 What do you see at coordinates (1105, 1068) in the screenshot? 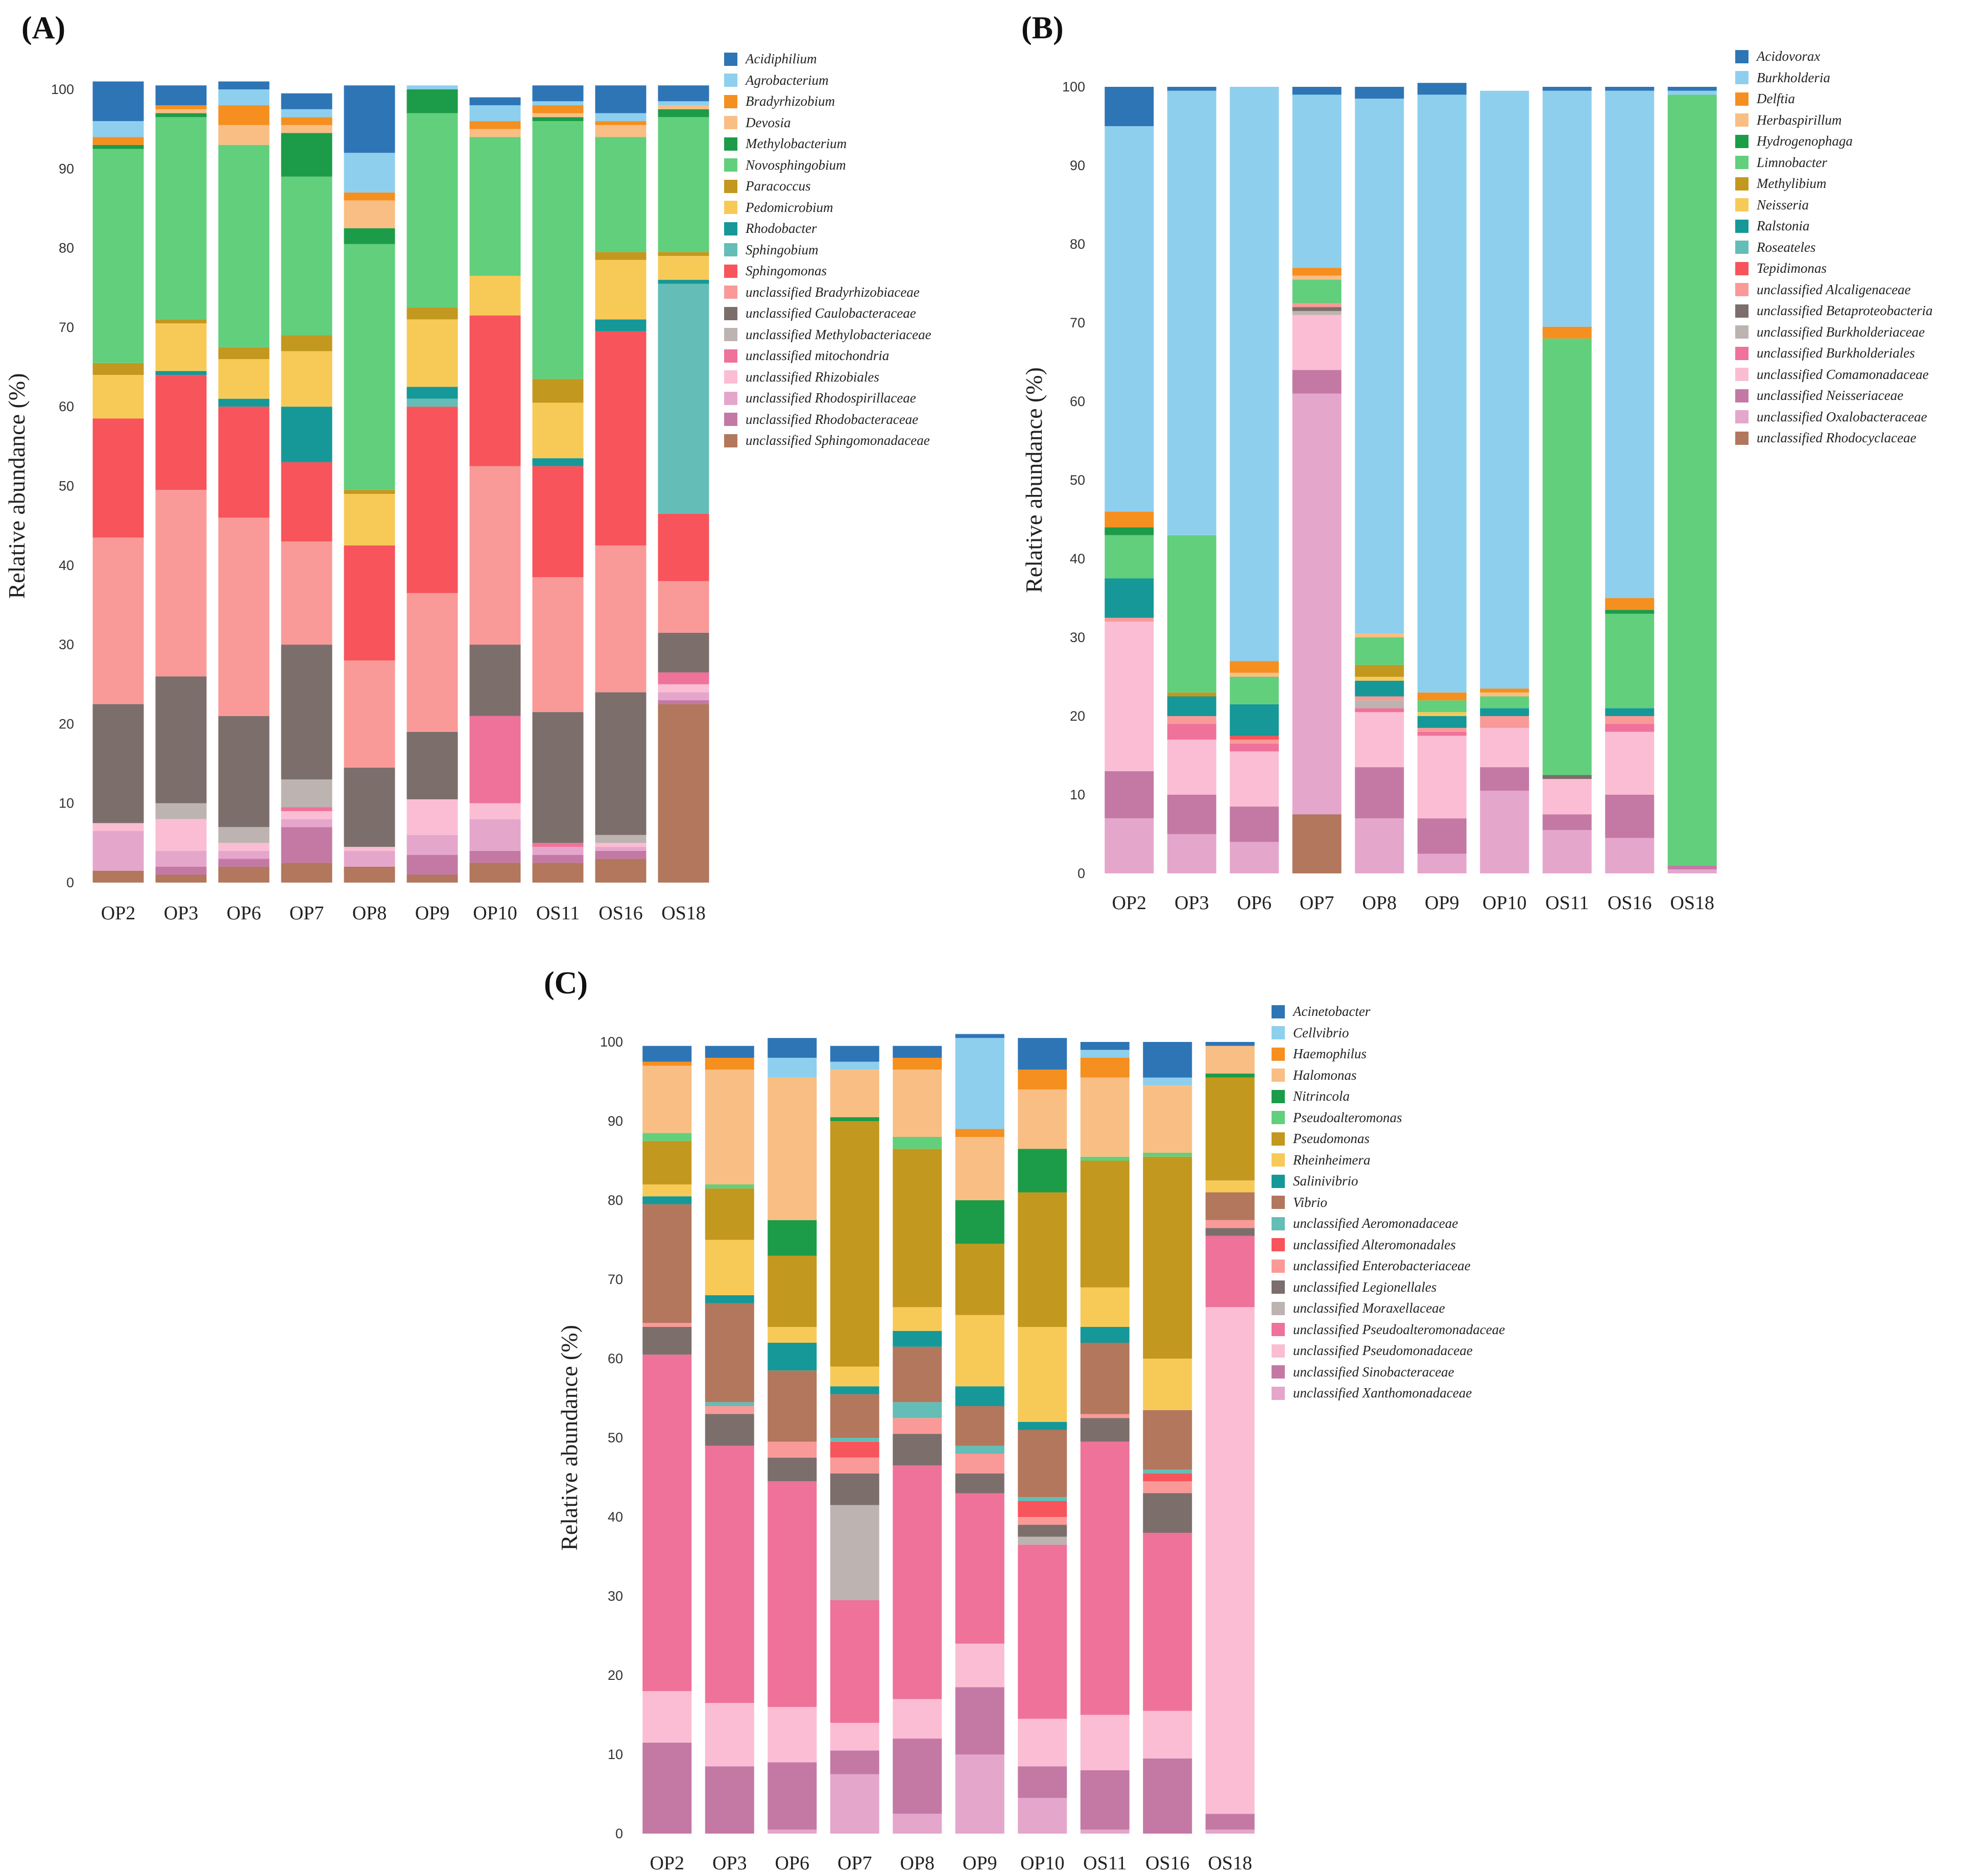
I see `panel-c-bar-segment-os11-haemophilus` at bounding box center [1105, 1068].